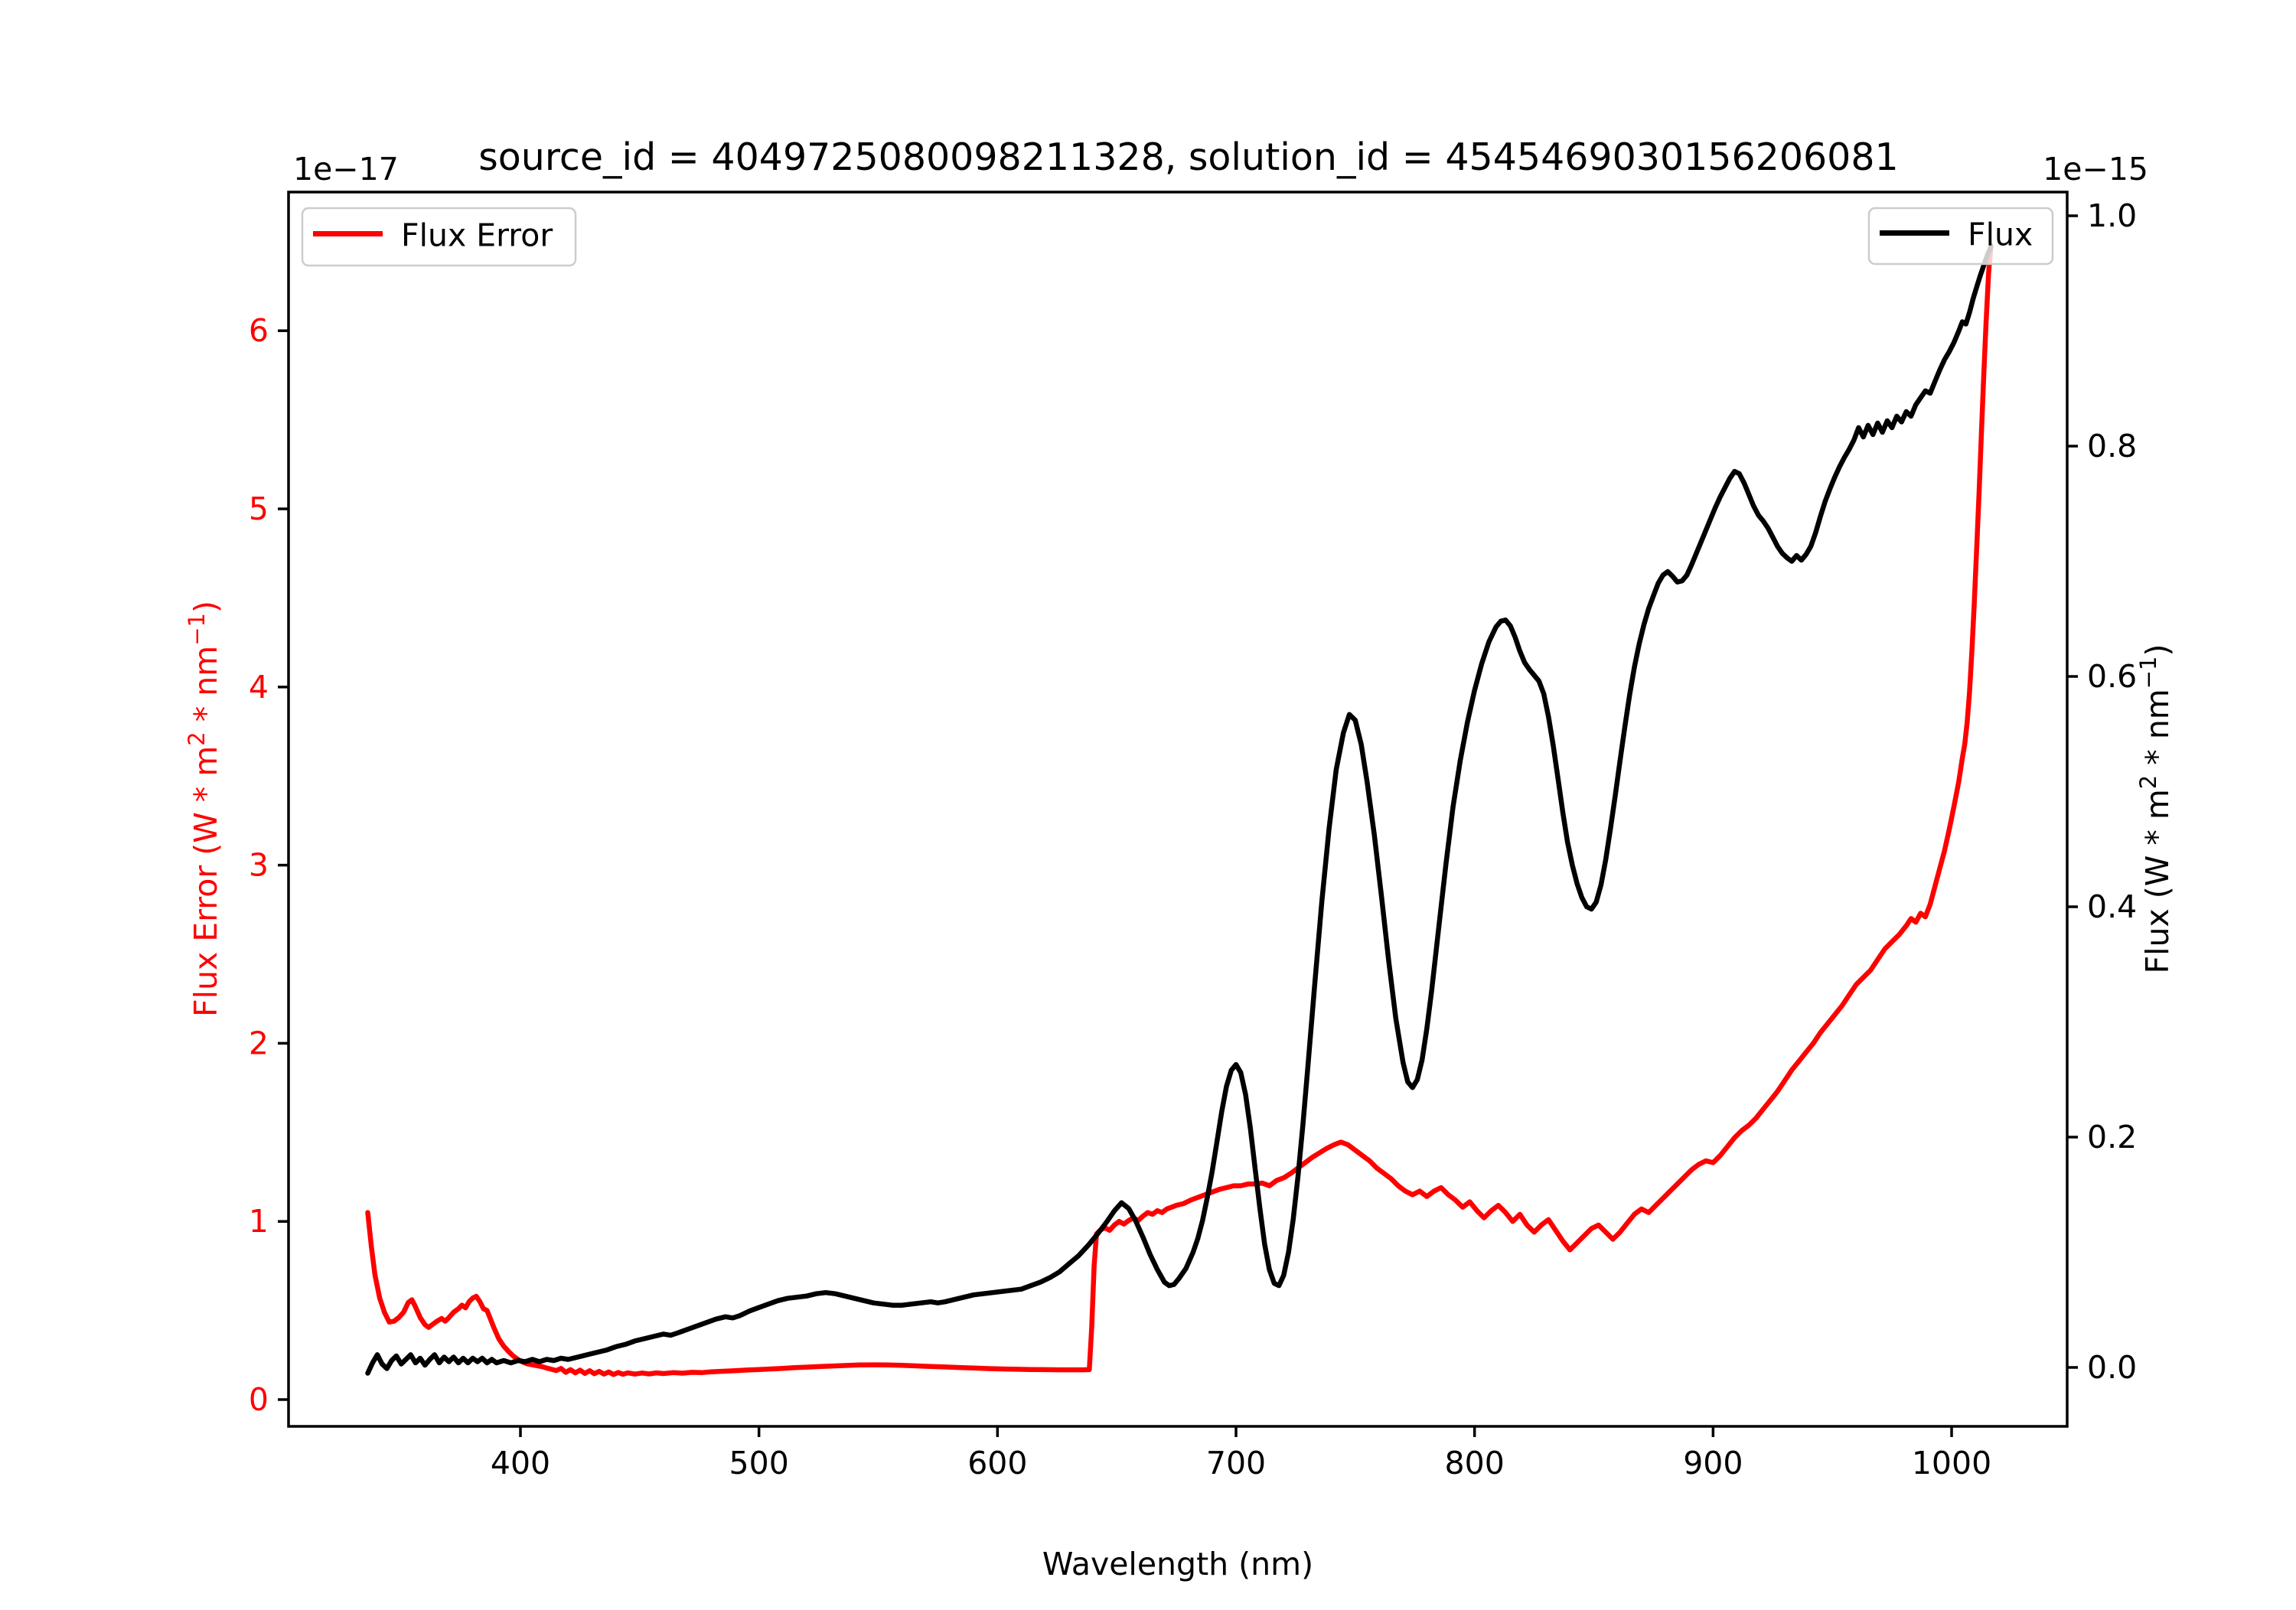 The height and width of the screenshot is (1610, 2296). I want to click on left-y-tick-label: 3, so click(259, 865).